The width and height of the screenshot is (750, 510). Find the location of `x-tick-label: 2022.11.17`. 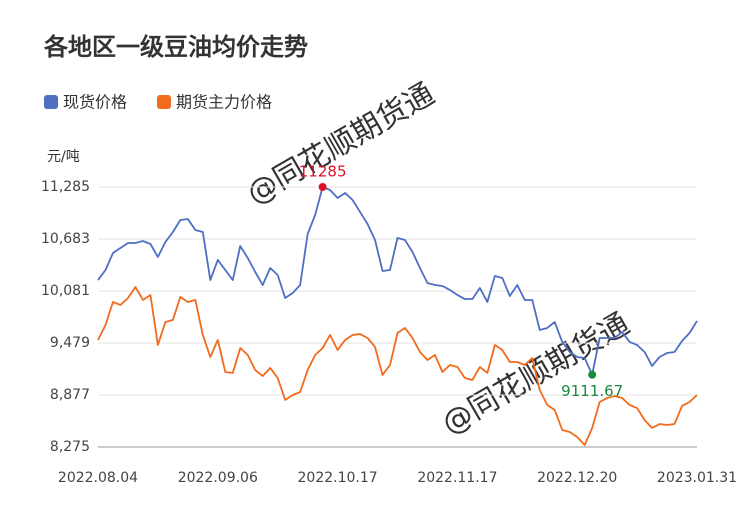

x-tick-label: 2022.11.17 is located at coordinates (457, 478).